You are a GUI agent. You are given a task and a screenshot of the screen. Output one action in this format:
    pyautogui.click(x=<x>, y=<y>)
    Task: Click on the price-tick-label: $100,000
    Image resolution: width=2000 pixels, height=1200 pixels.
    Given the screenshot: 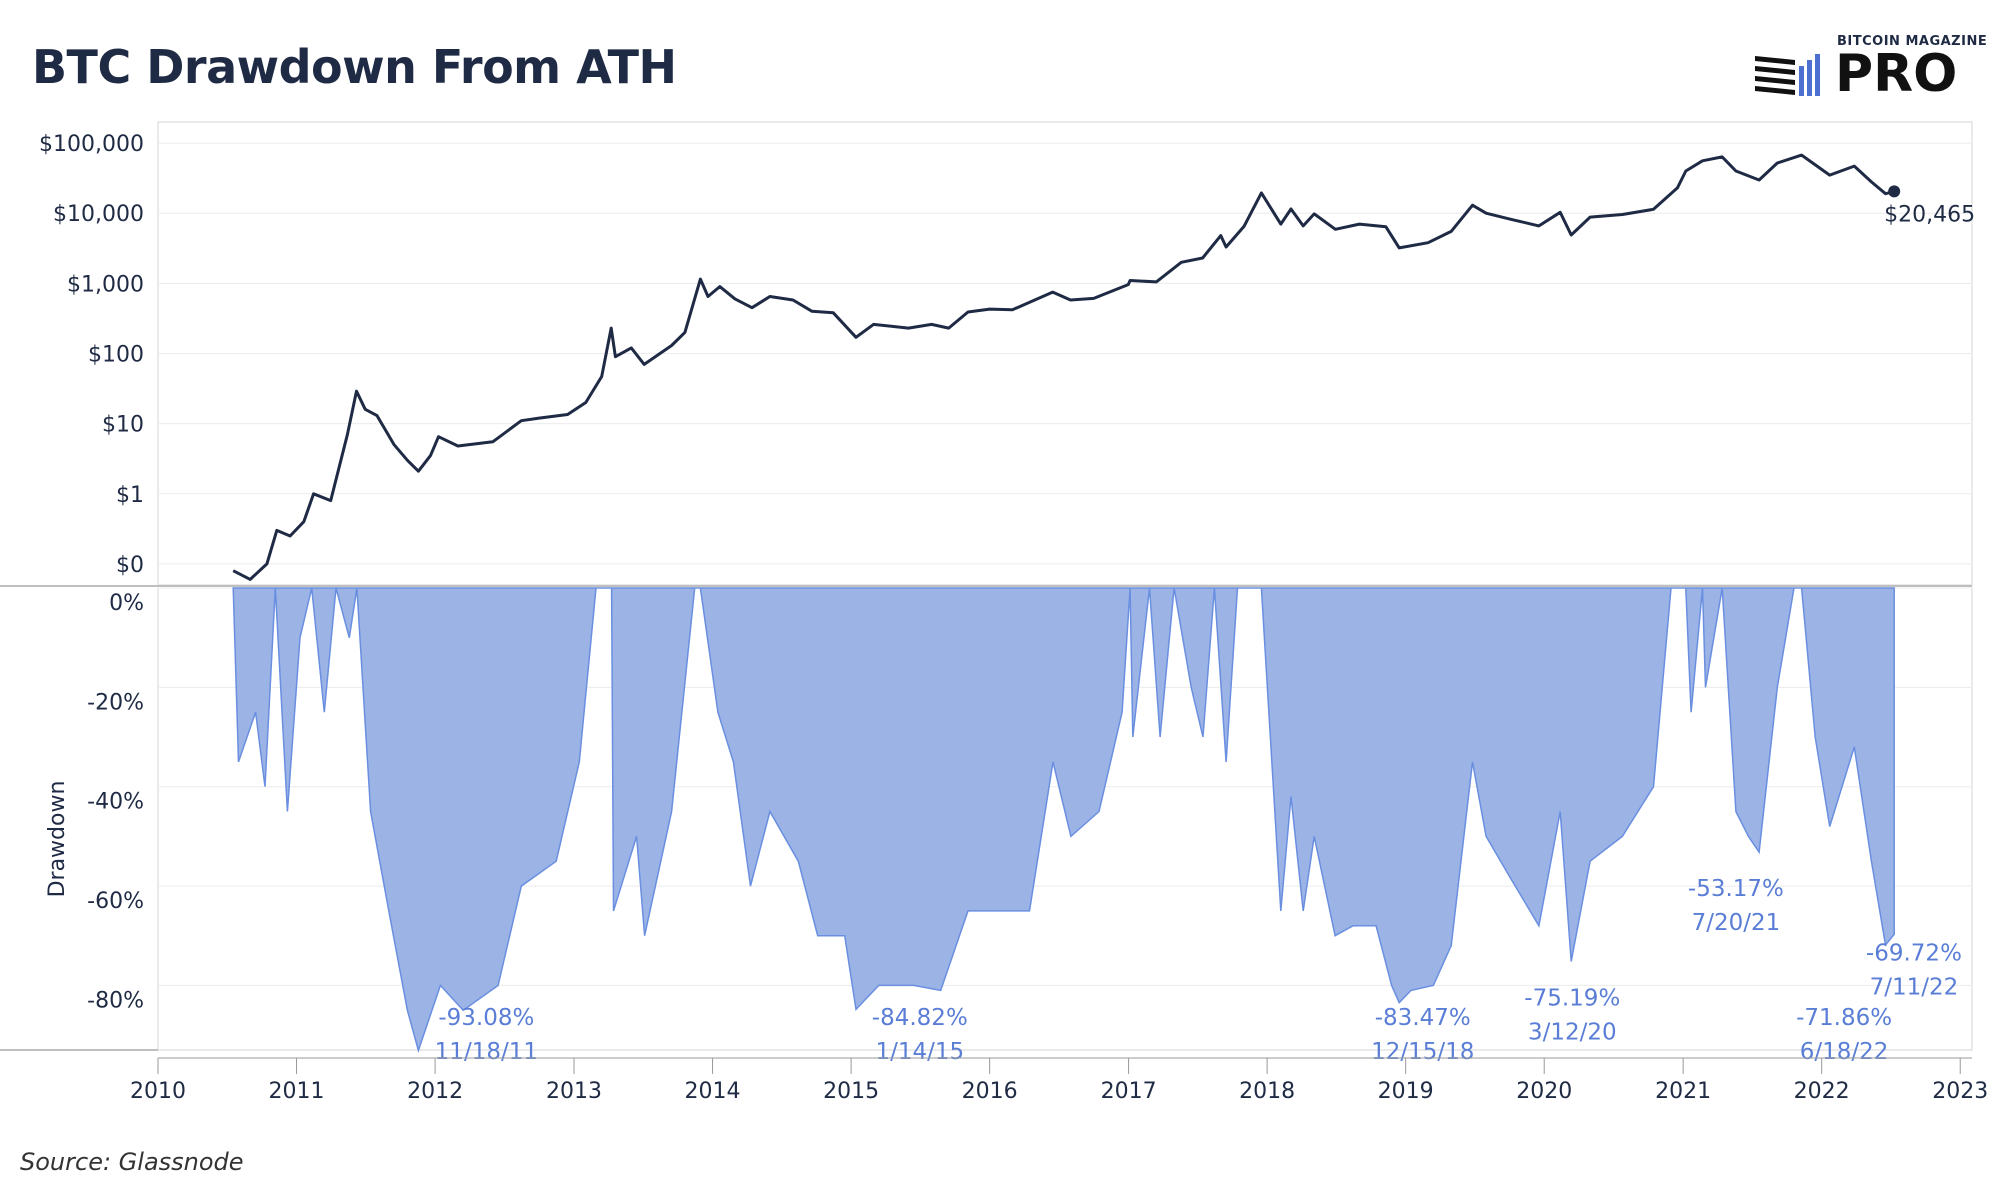 What is the action you would take?
    pyautogui.click(x=91, y=144)
    